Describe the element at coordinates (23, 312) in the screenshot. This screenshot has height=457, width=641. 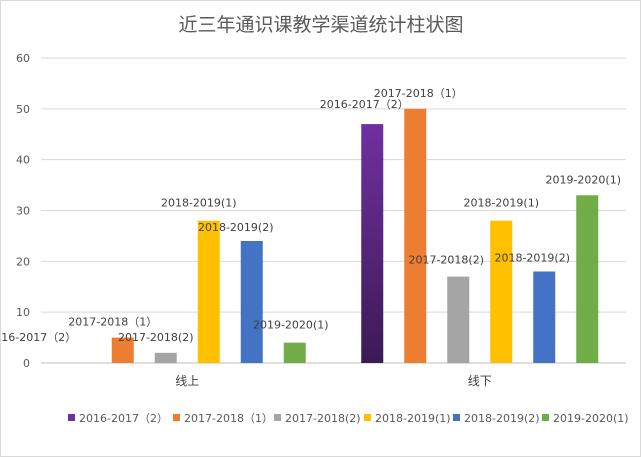
I see `y-tick-label: 10` at that location.